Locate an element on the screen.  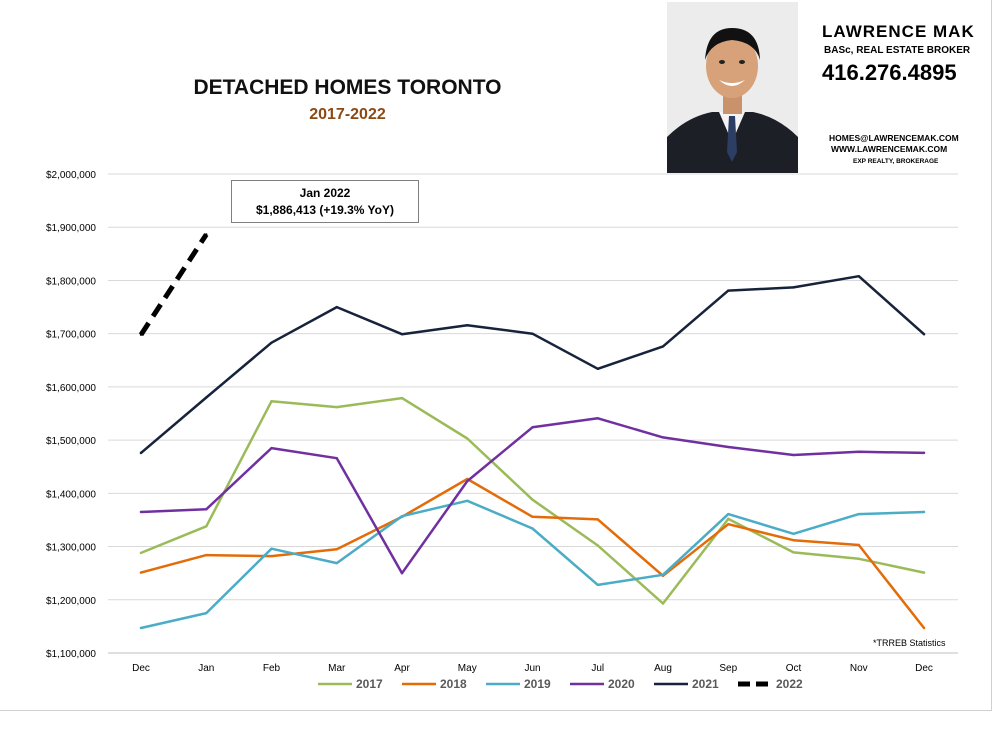
y-tick-label: $1,100,000 is located at coordinates (71, 654).